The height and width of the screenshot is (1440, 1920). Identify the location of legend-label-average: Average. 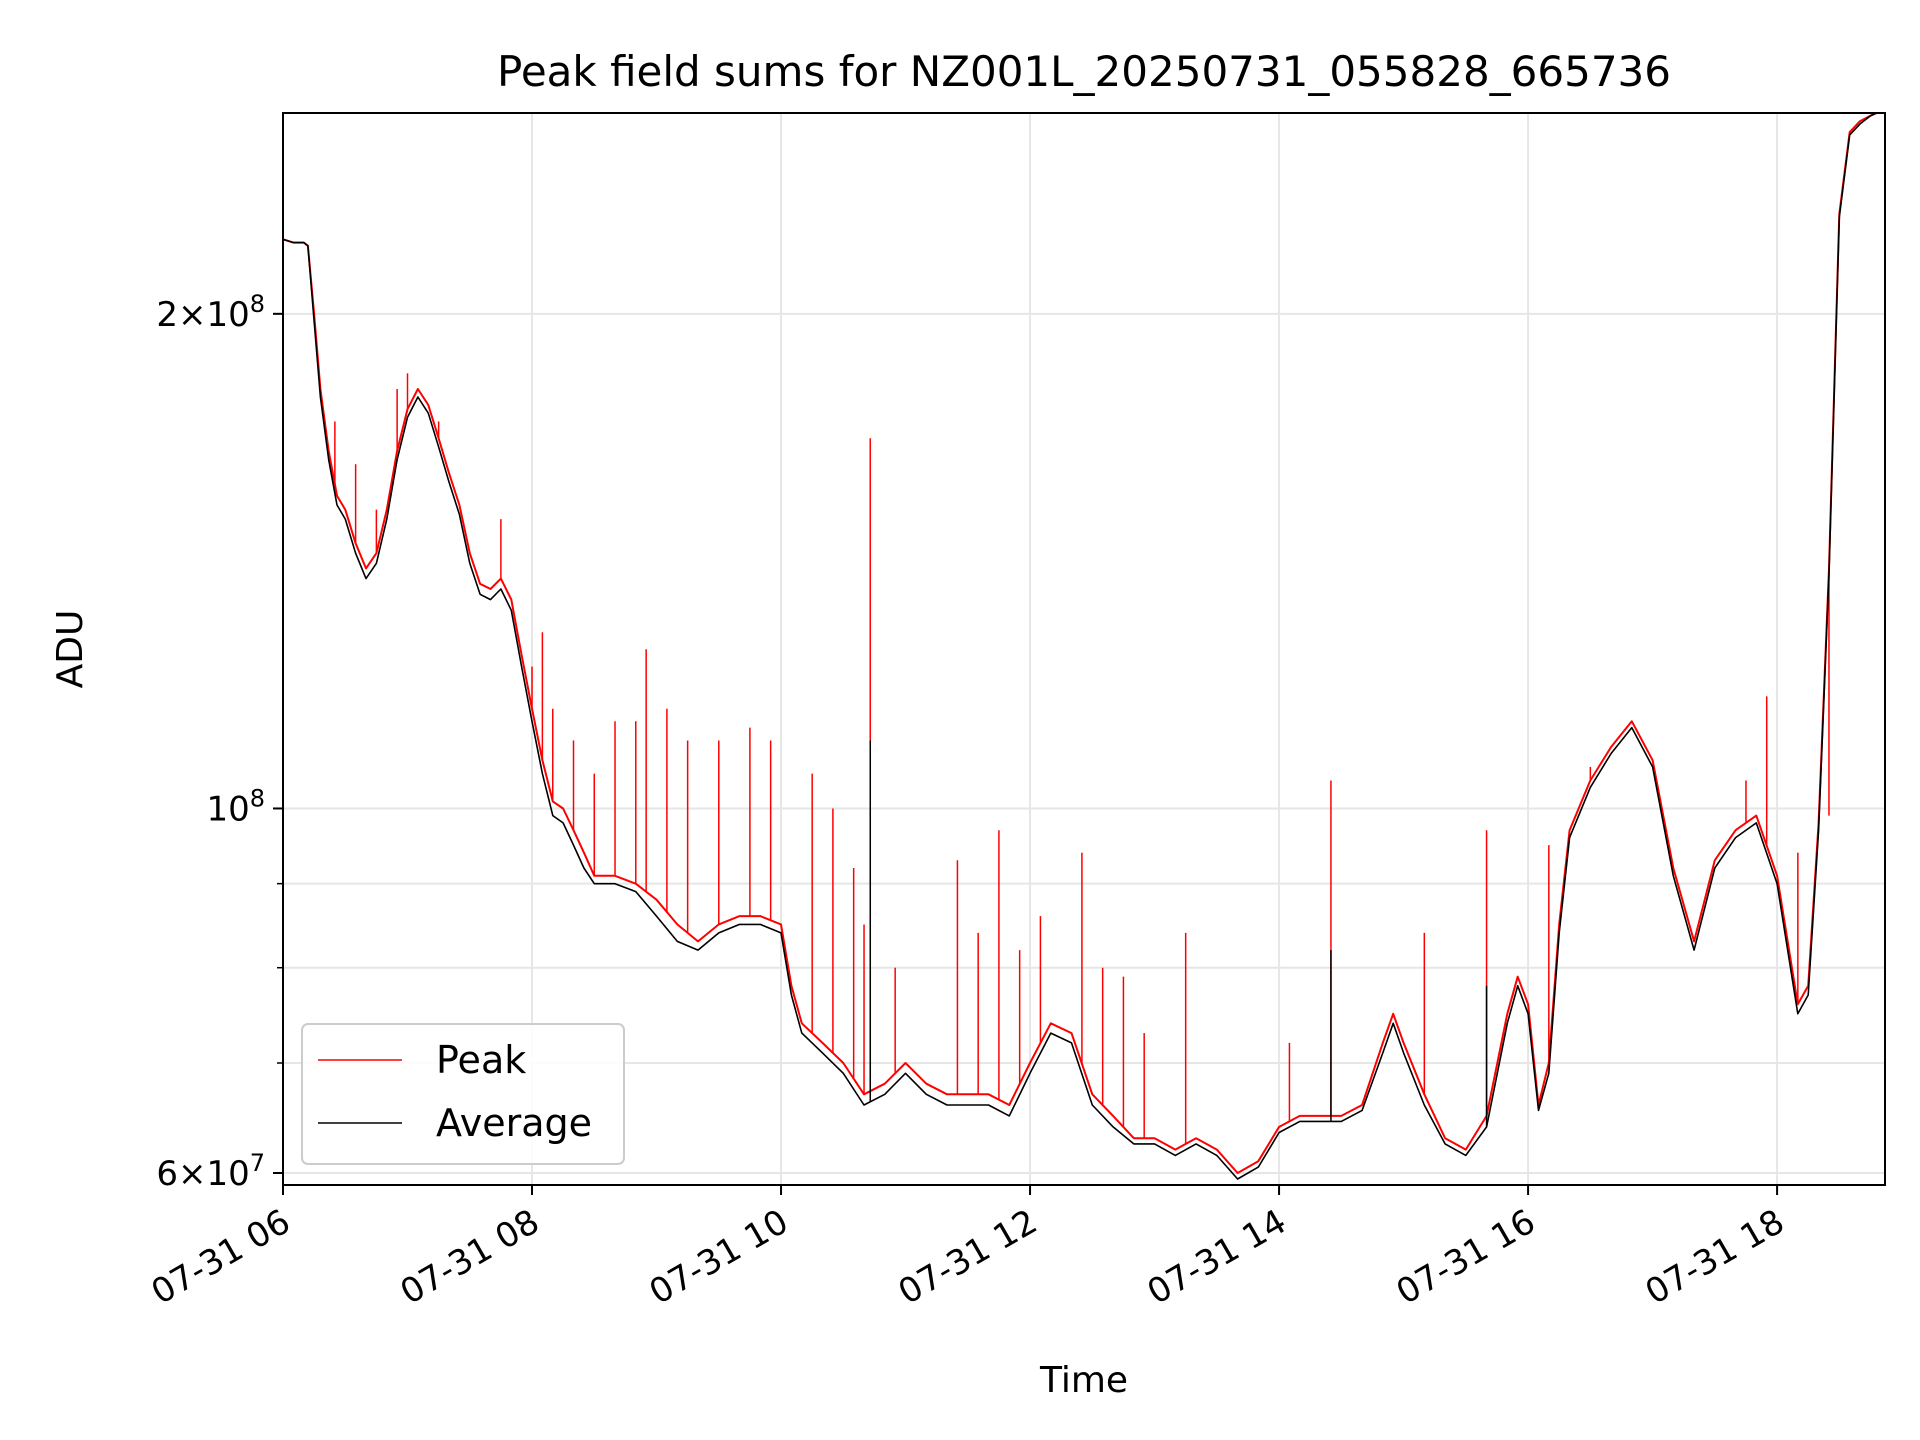
(514, 1123).